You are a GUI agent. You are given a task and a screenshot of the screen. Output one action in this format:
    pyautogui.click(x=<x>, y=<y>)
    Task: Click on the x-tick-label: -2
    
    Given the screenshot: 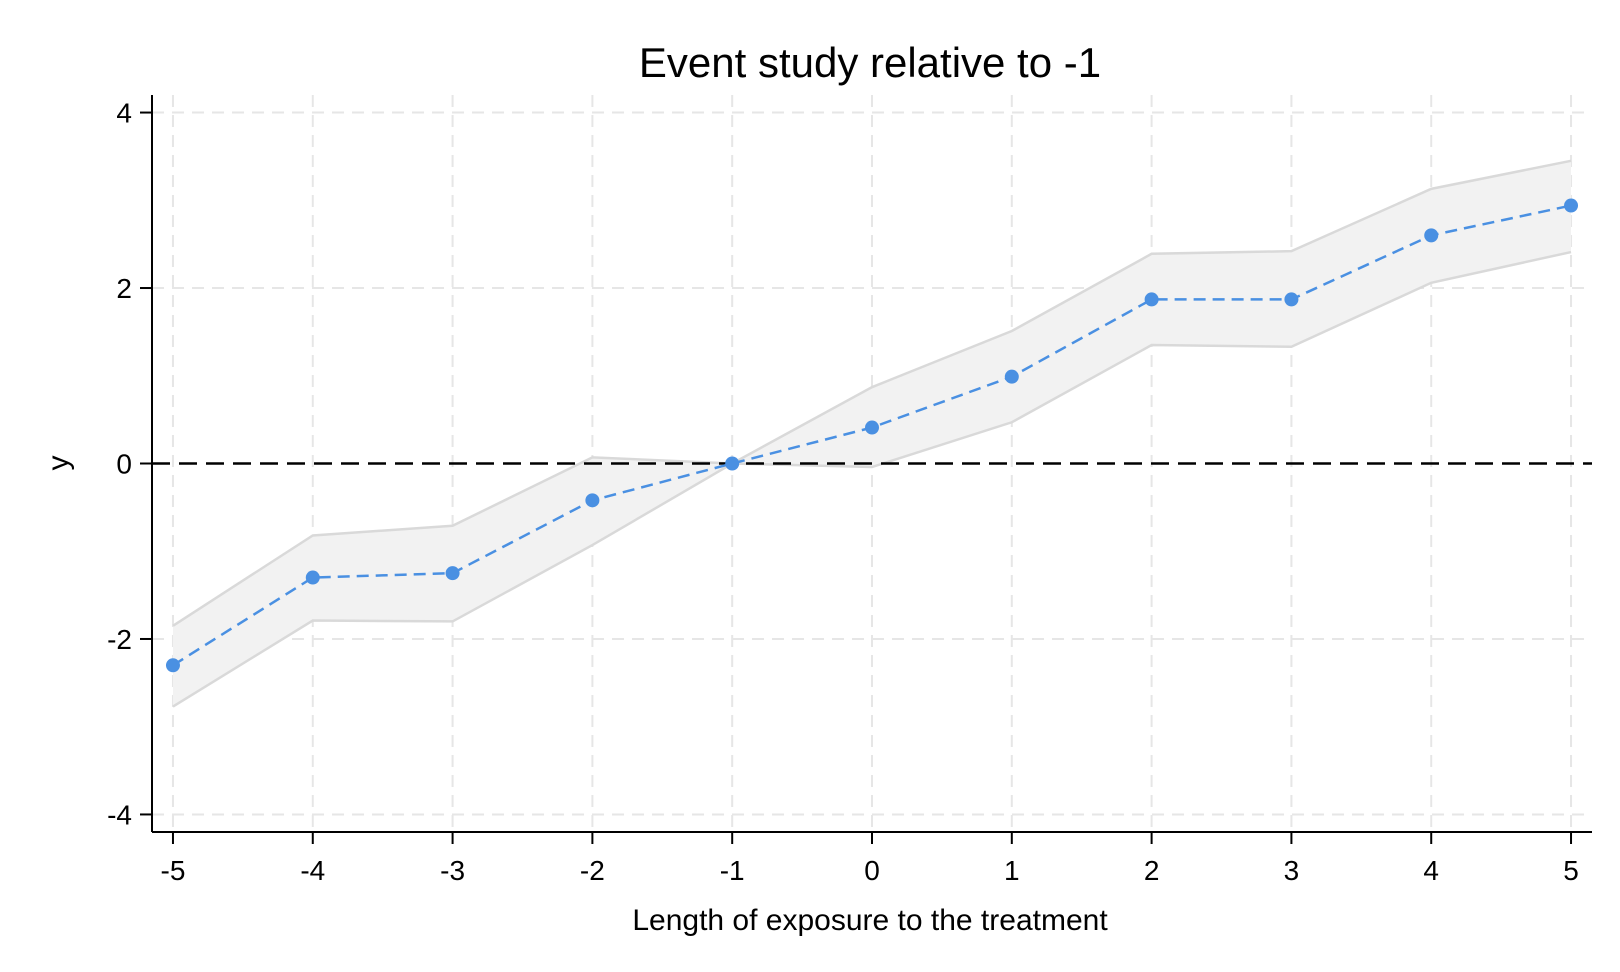 What is the action you would take?
    pyautogui.click(x=592, y=870)
    